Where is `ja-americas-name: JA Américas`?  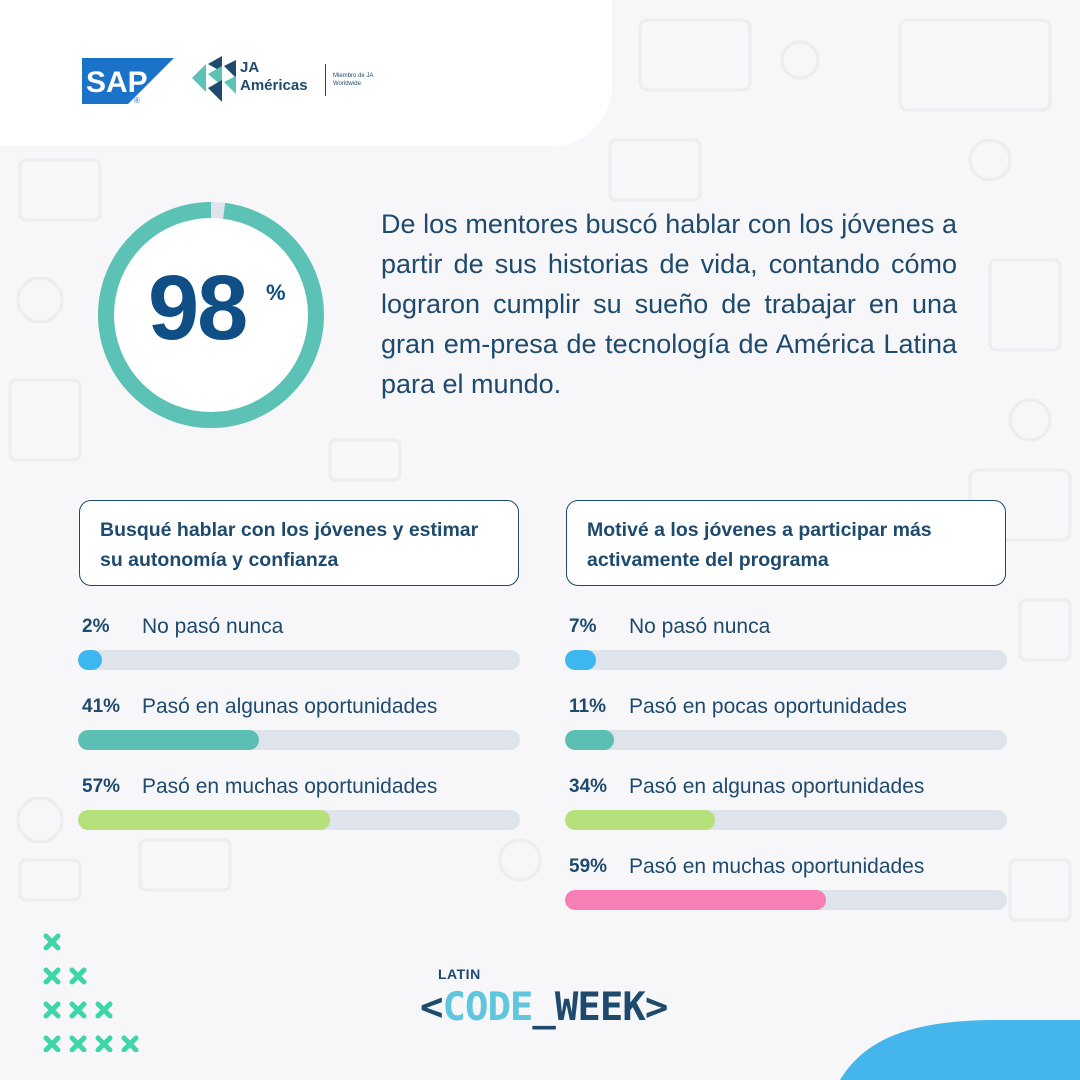
ja-americas-name: JA Américas is located at coordinates (274, 77).